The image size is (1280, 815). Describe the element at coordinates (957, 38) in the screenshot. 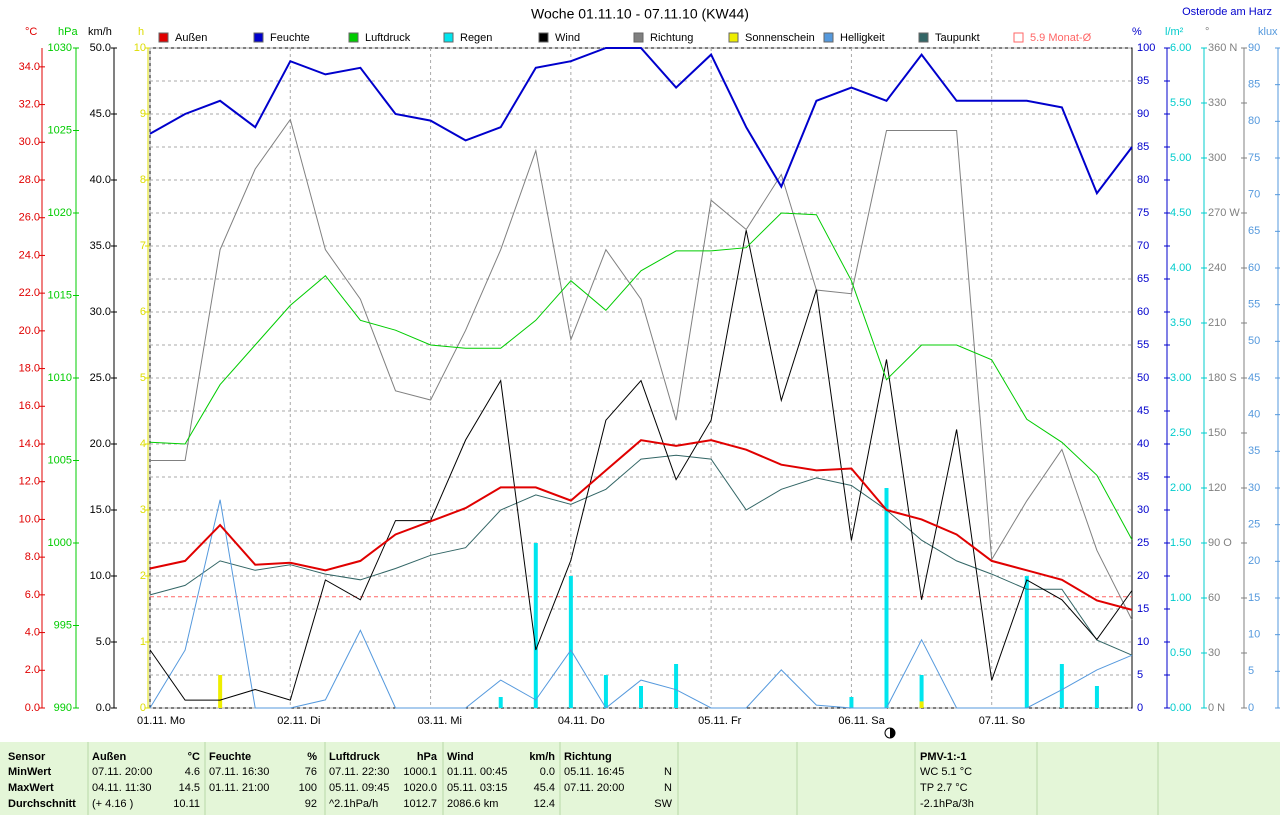

I see `legend-label: Taupunkt` at that location.